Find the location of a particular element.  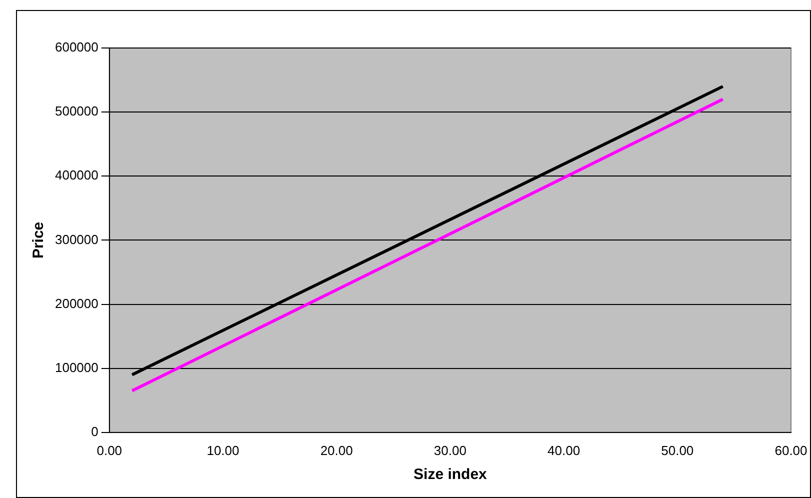

y-tick-label: 500000 is located at coordinates (76, 111).